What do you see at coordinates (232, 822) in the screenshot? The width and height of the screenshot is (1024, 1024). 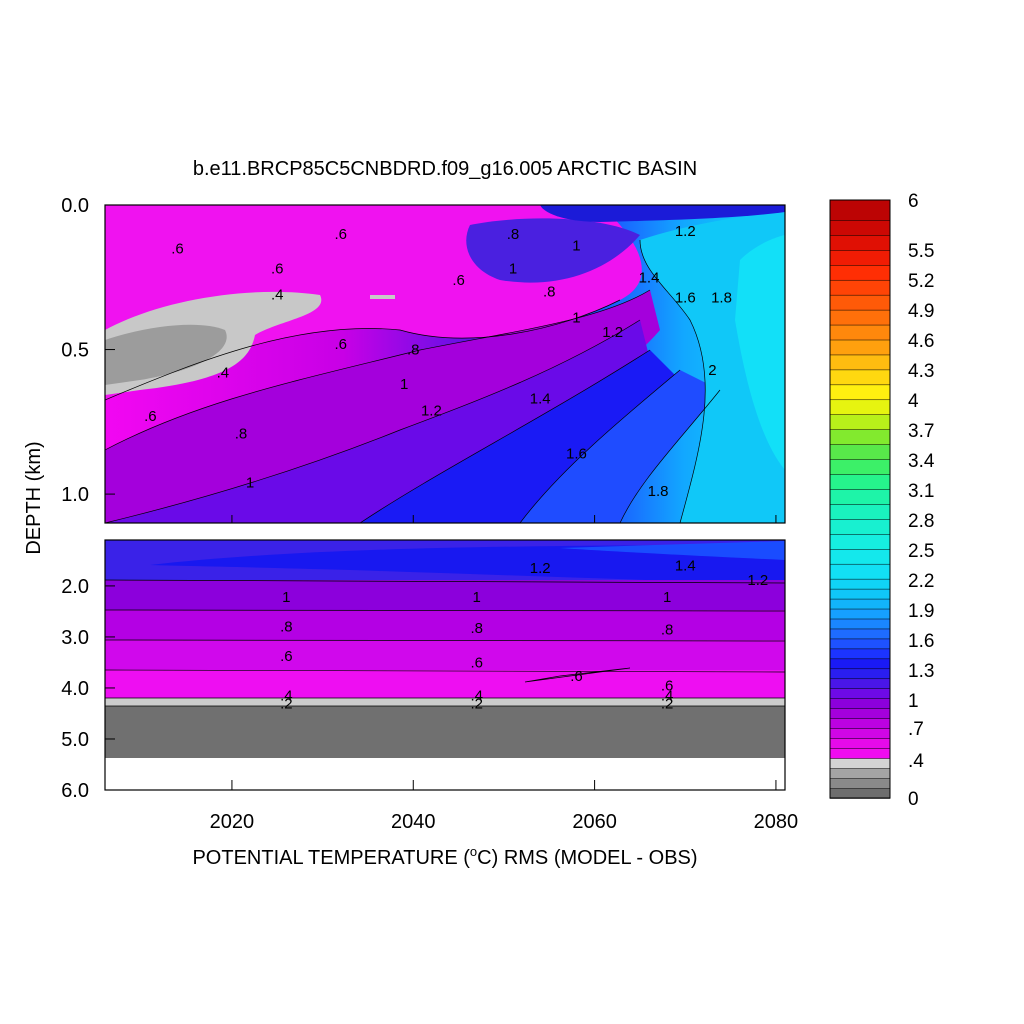 I see `x-tick-label: 2020` at bounding box center [232, 822].